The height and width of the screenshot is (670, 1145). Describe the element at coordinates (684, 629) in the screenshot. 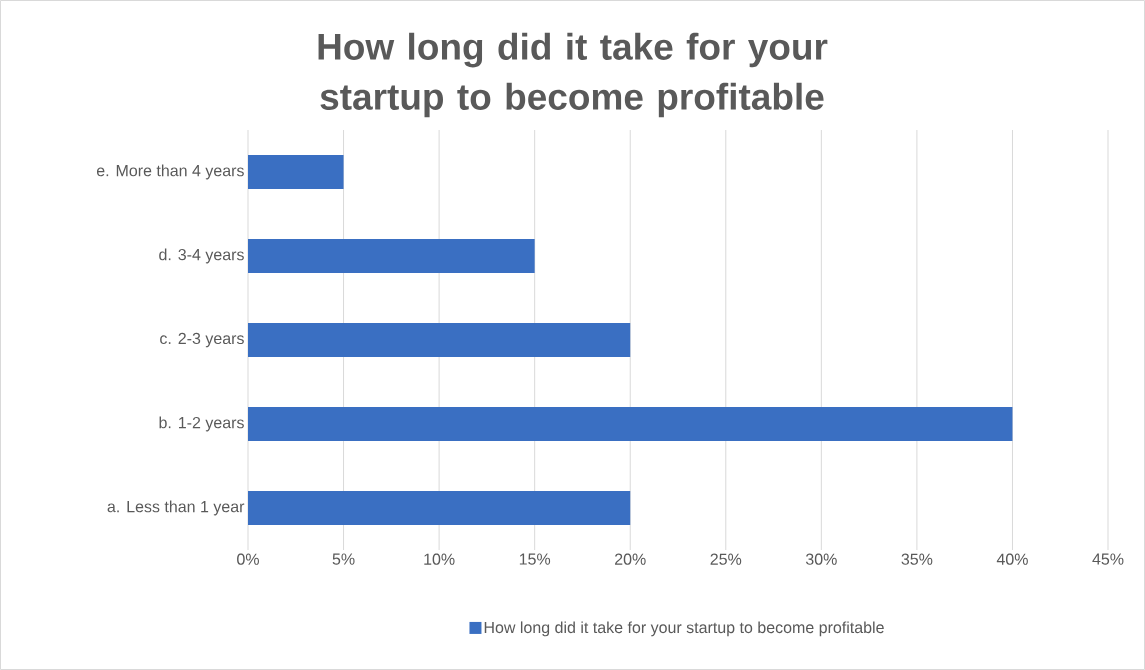

I see `legend-label: How long did it take for your startup to become profitable` at that location.